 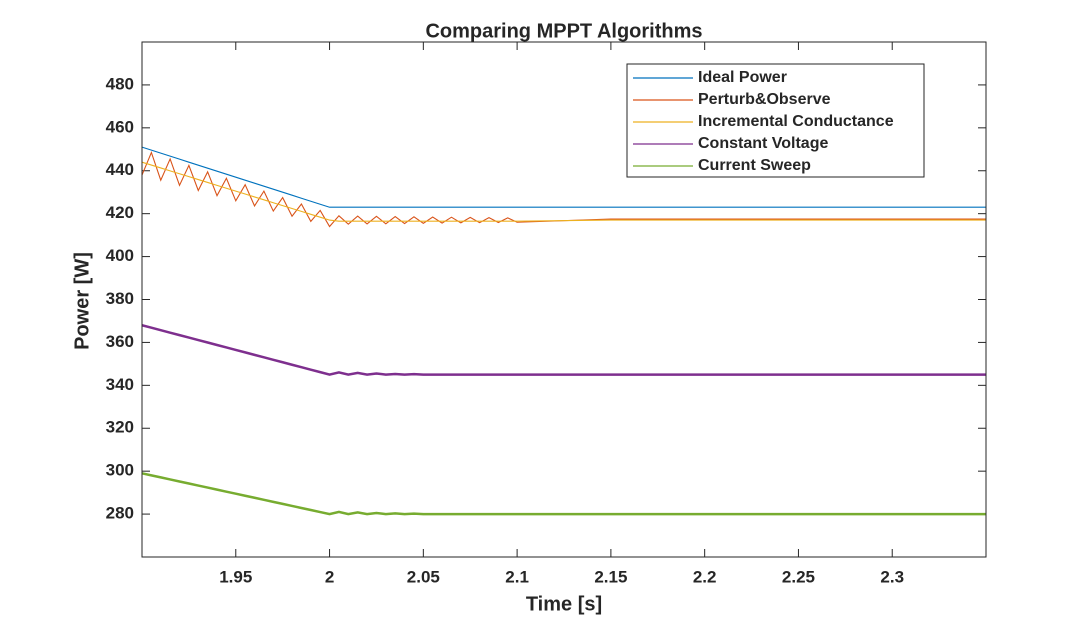 What do you see at coordinates (610, 576) in the screenshot?
I see `x-tick-label: 2.15` at bounding box center [610, 576].